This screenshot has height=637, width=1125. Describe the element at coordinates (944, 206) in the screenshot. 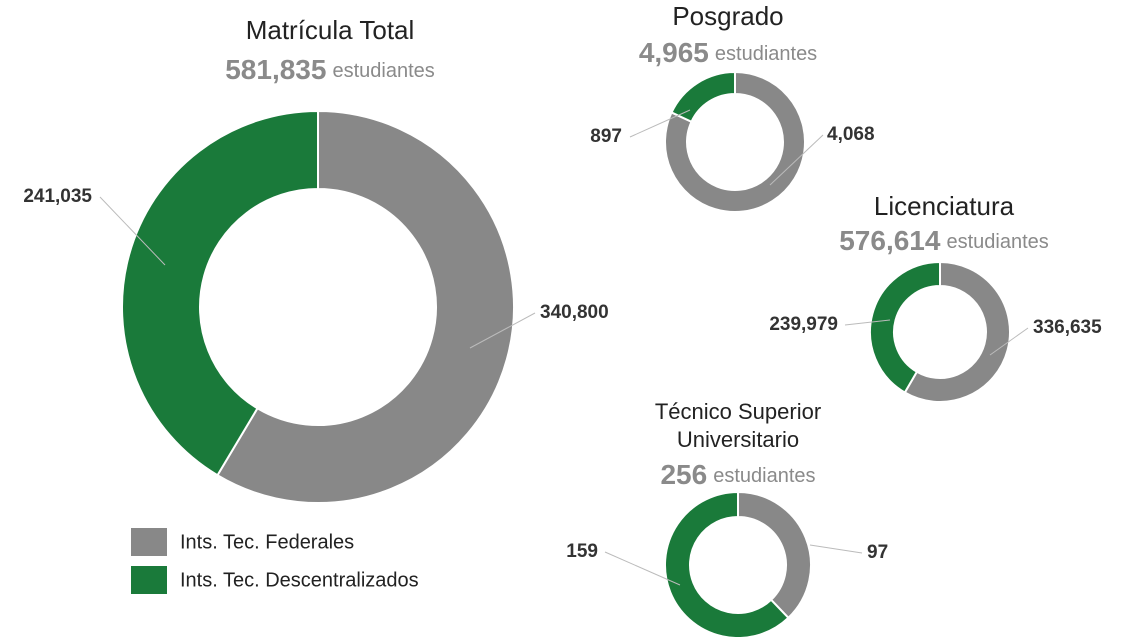

I see `chart-title: Licenciatura` at that location.